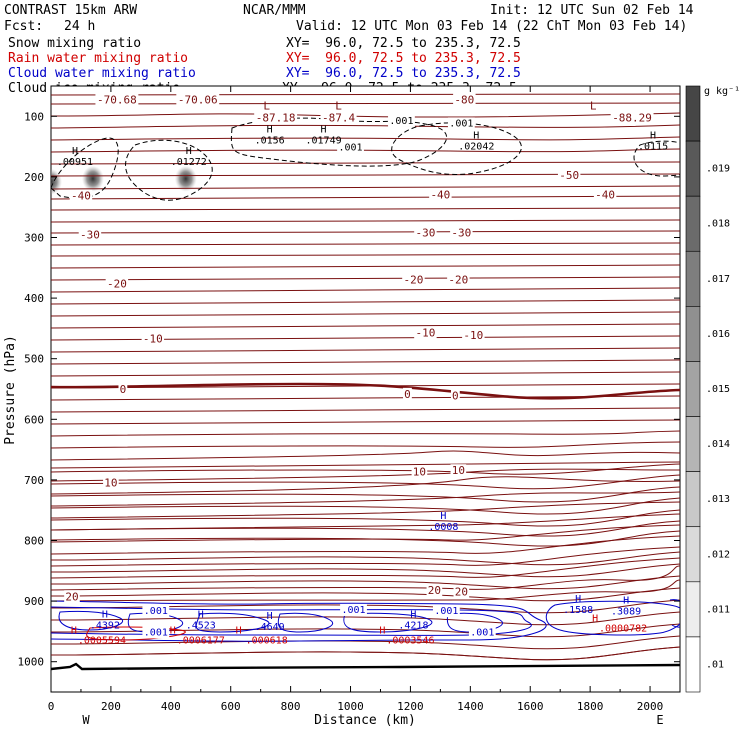 This screenshot has height=740, width=740. What do you see at coordinates (578, 610) in the screenshot?
I see `cloud-water-max-value: .1588` at bounding box center [578, 610].